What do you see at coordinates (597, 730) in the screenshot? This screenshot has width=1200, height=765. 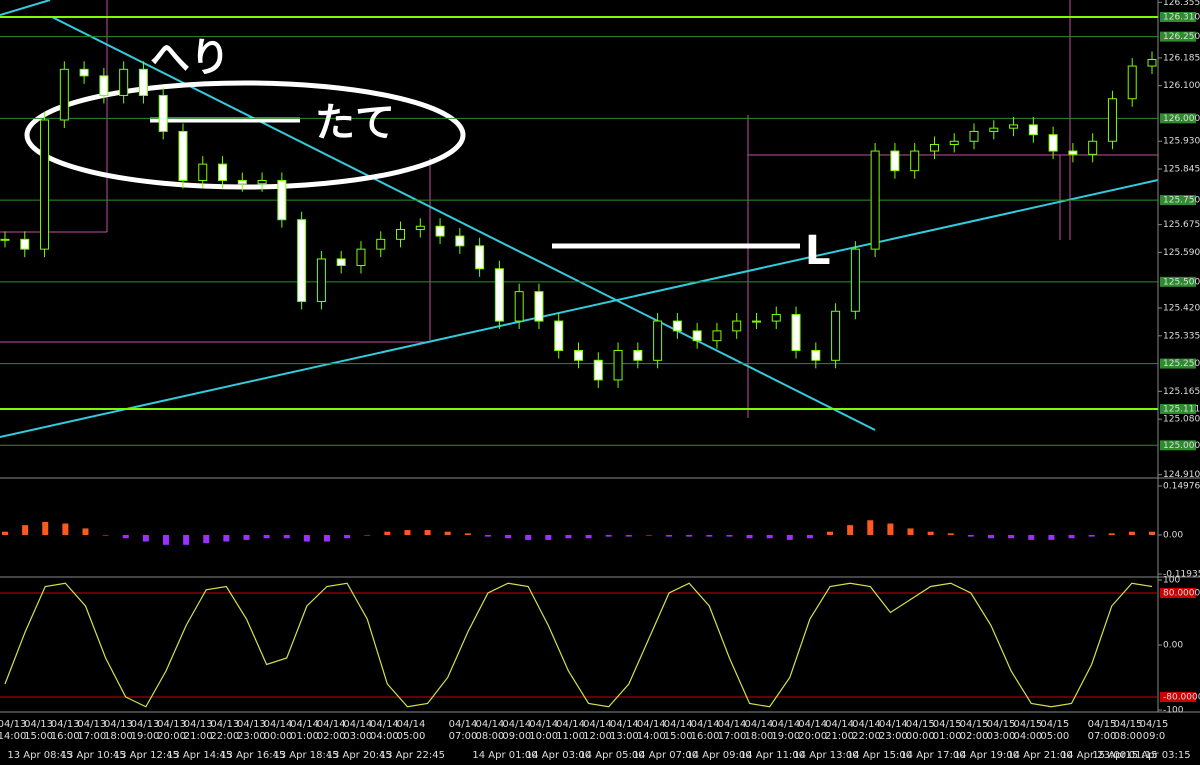 I see `x-tick-label: 04/14 12:00` at bounding box center [597, 730].